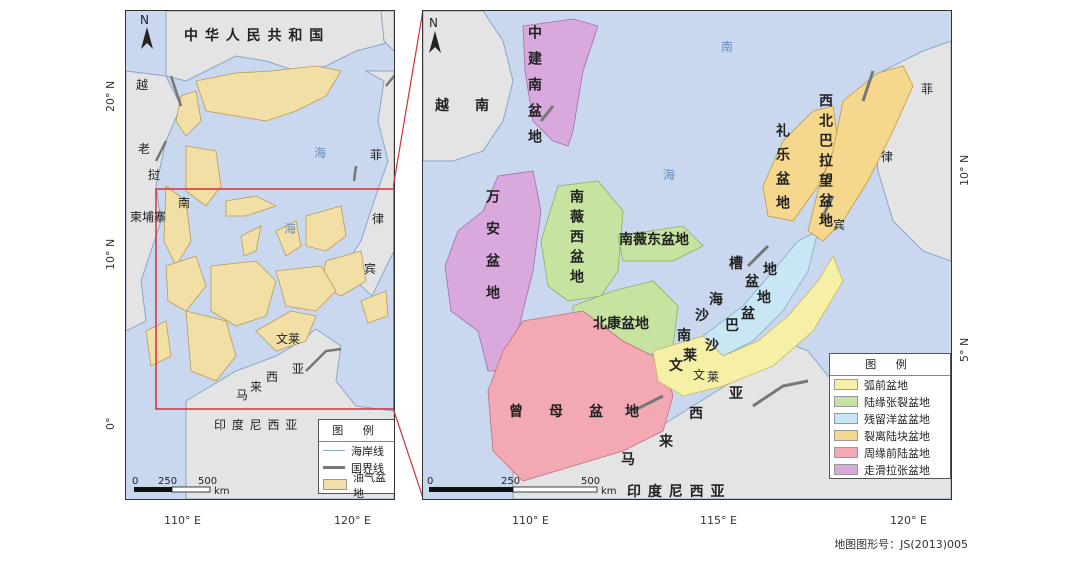 This screenshot has width=1080, height=581. What do you see at coordinates (890, 401) in the screenshot?
I see `legend-row-rift: 陆缘张裂盆地` at bounding box center [890, 401].